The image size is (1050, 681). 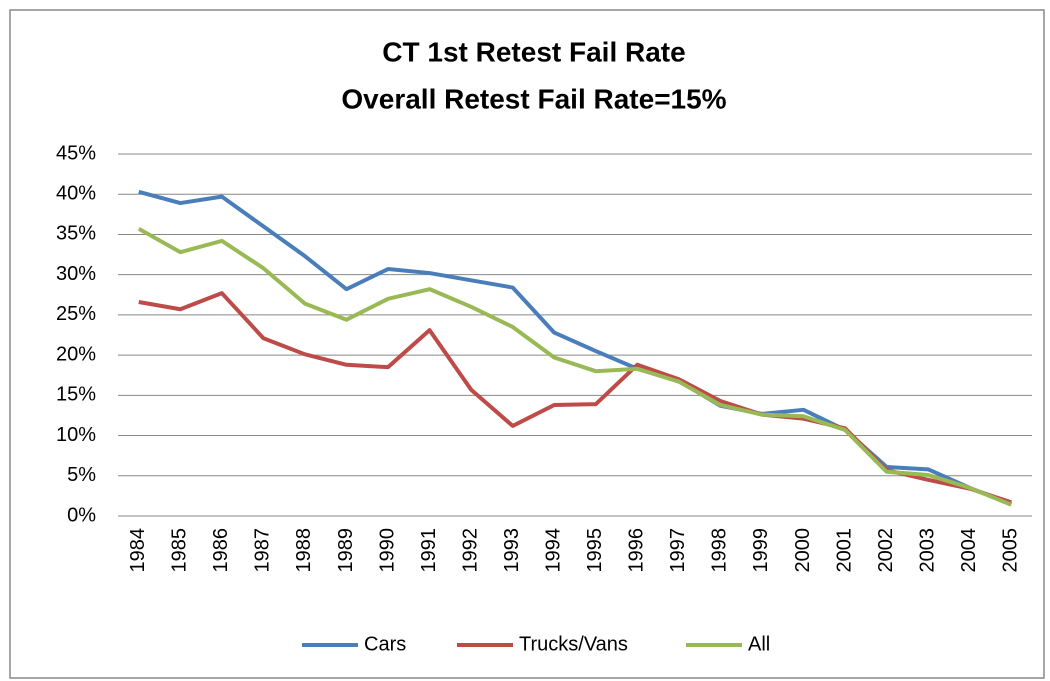 I want to click on legend-label: Cars, so click(x=385, y=644).